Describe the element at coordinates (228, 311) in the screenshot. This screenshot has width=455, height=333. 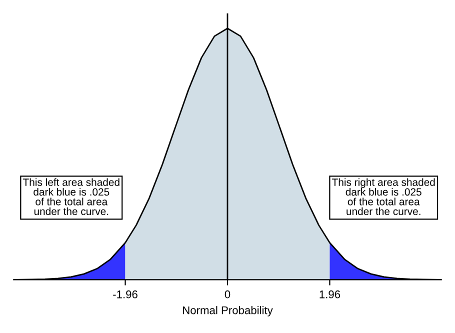
I see `x-axis-title: Normal Probability` at that location.